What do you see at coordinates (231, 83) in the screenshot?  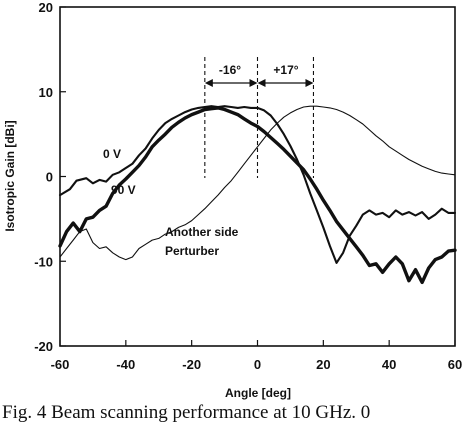 I see `minus-16-arrow` at bounding box center [231, 83].